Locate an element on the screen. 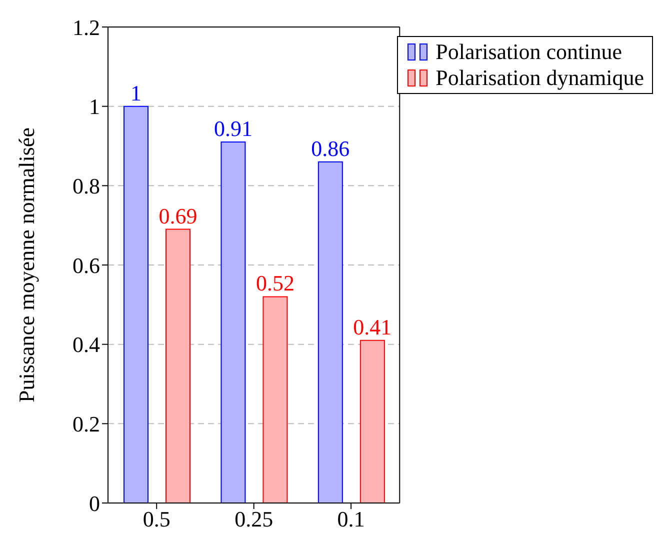 This screenshot has height=545, width=667. data-label: 0.91 is located at coordinates (233, 129).